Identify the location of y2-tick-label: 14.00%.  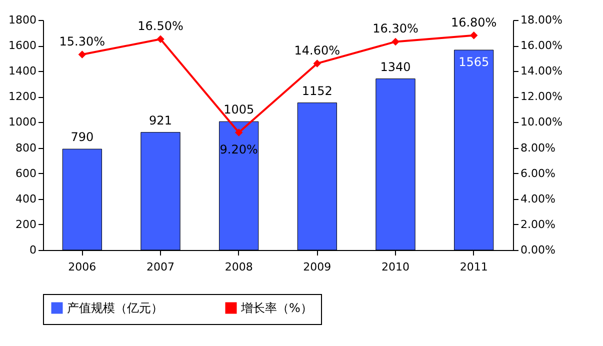
(541, 71).